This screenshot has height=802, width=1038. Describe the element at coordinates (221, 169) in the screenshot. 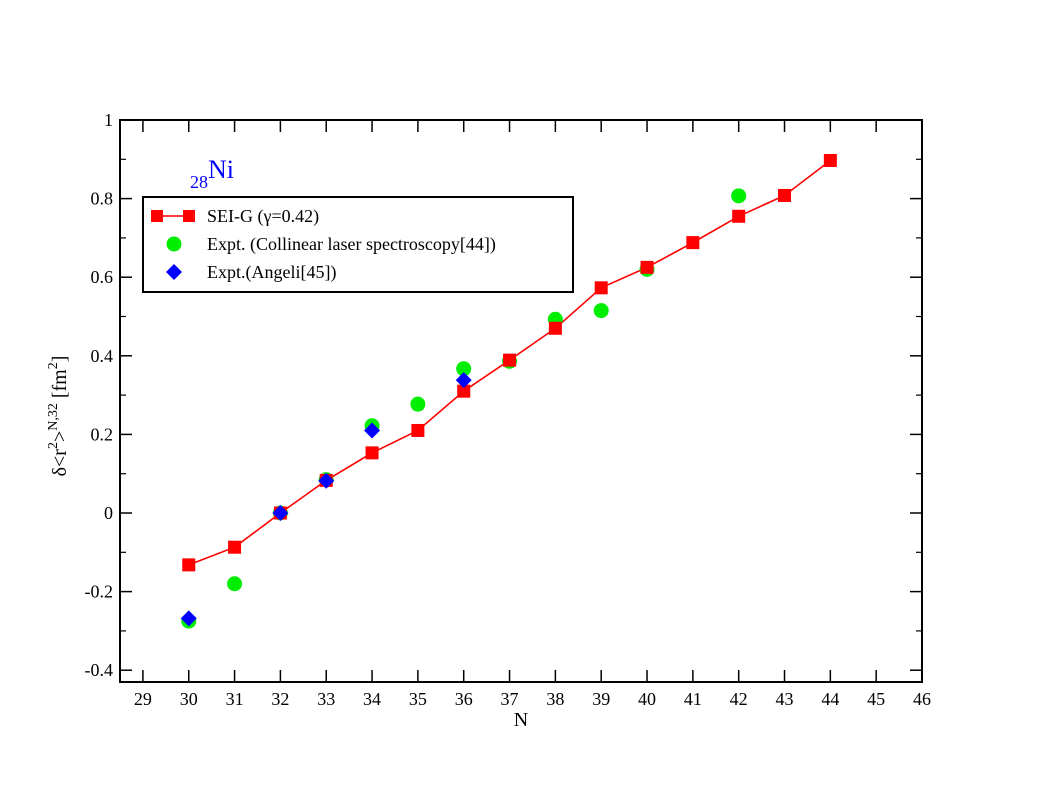

I see `annotation-element: Ni` at that location.